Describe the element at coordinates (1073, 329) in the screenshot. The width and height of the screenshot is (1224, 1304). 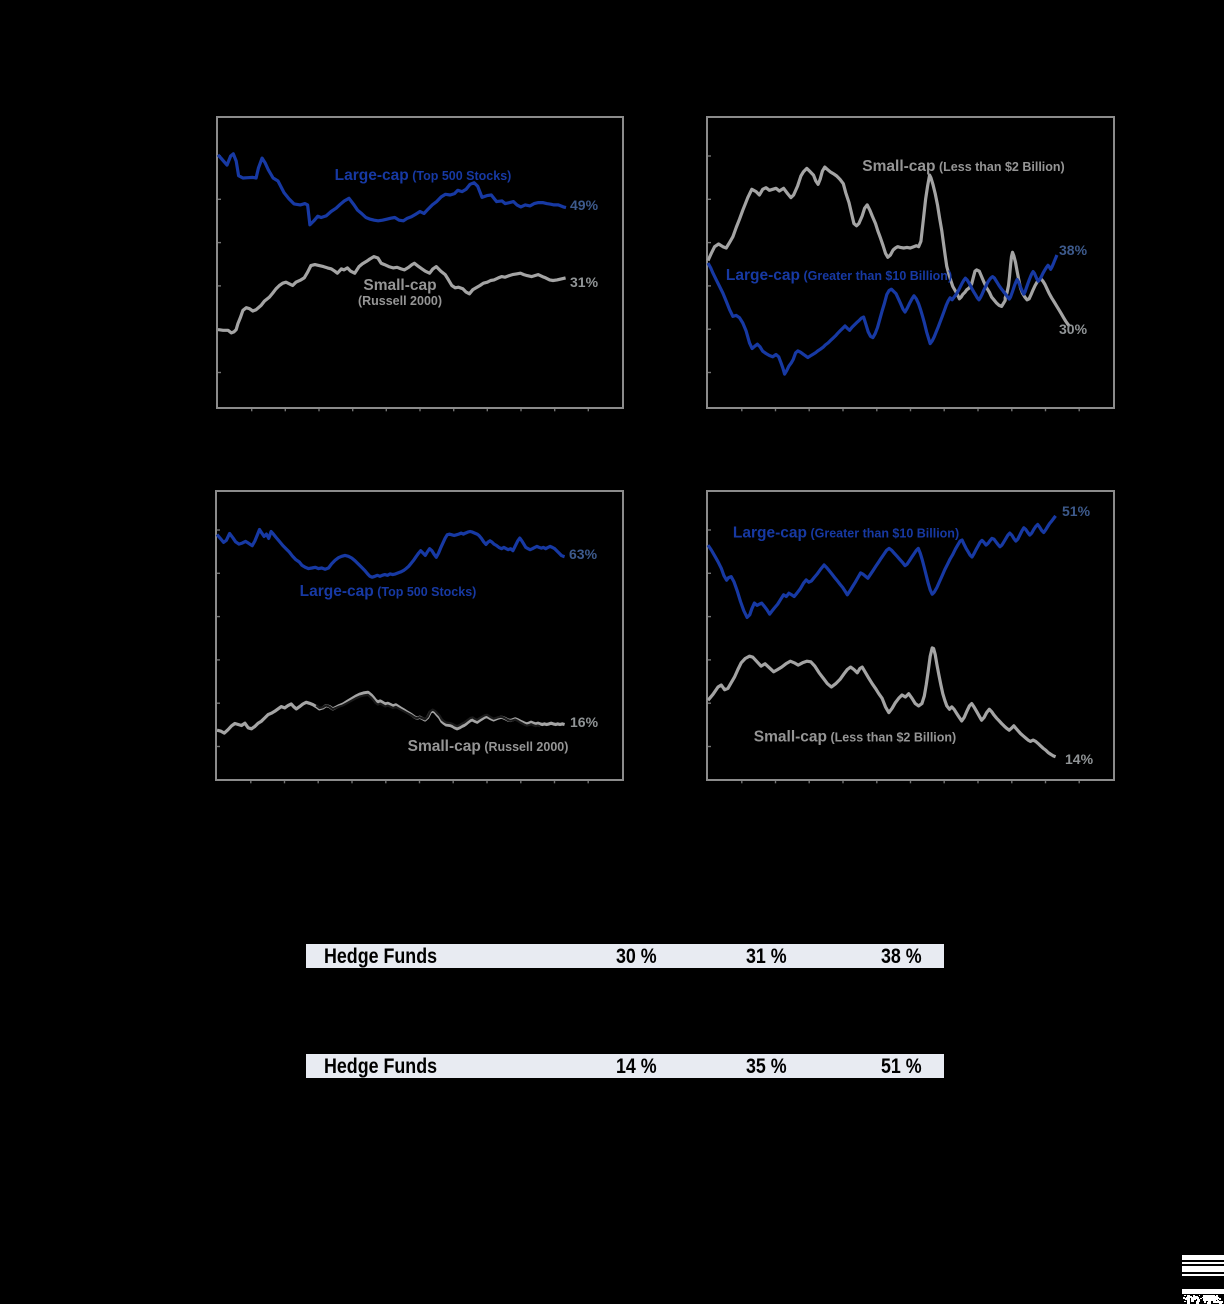
I see `svg-text: 30%` at that location.